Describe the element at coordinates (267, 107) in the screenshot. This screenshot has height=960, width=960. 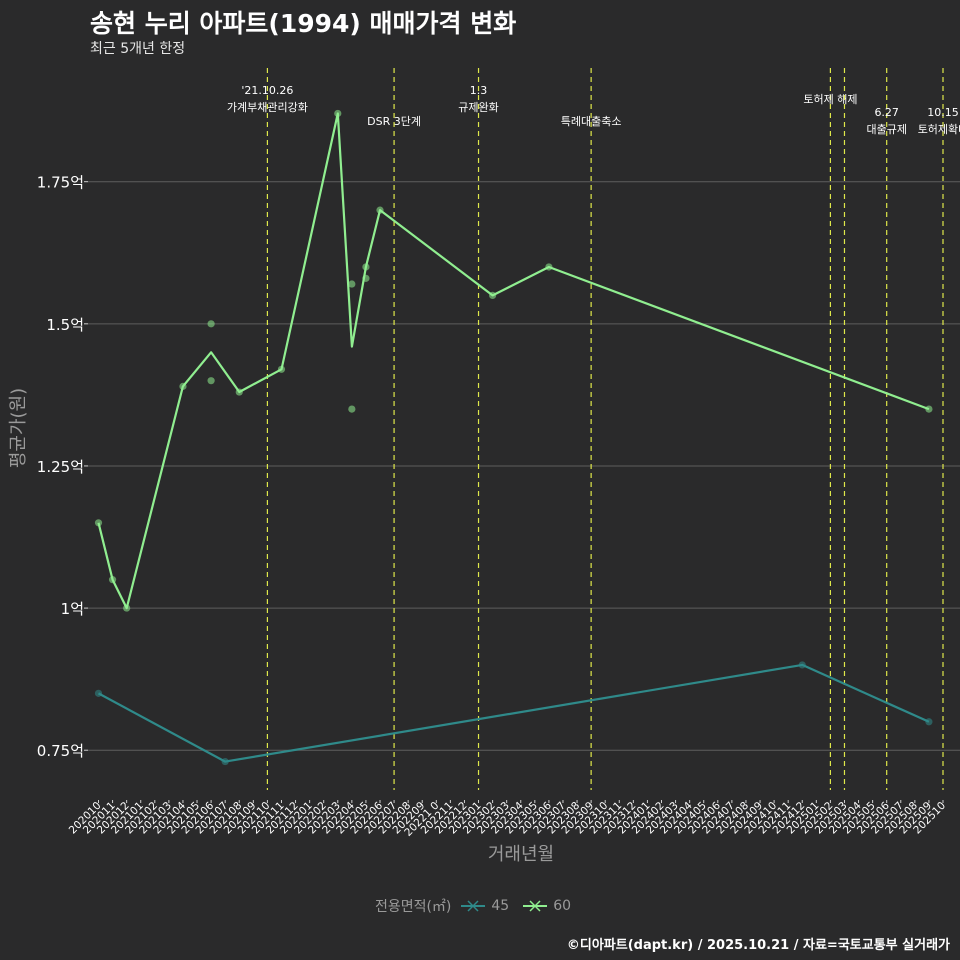
I see `event-name-label: 가계부채관리강화` at that location.